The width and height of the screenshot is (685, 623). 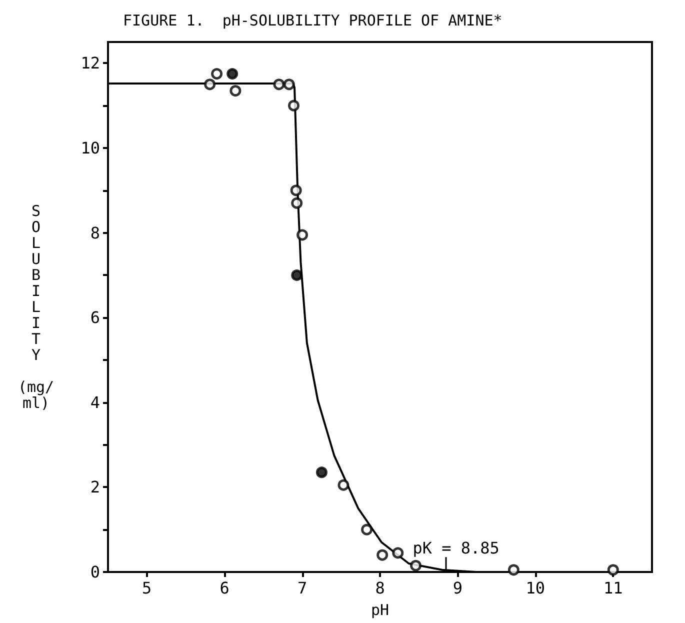 What do you see at coordinates (380, 610) in the screenshot?
I see `x-axis-title: pH` at bounding box center [380, 610].